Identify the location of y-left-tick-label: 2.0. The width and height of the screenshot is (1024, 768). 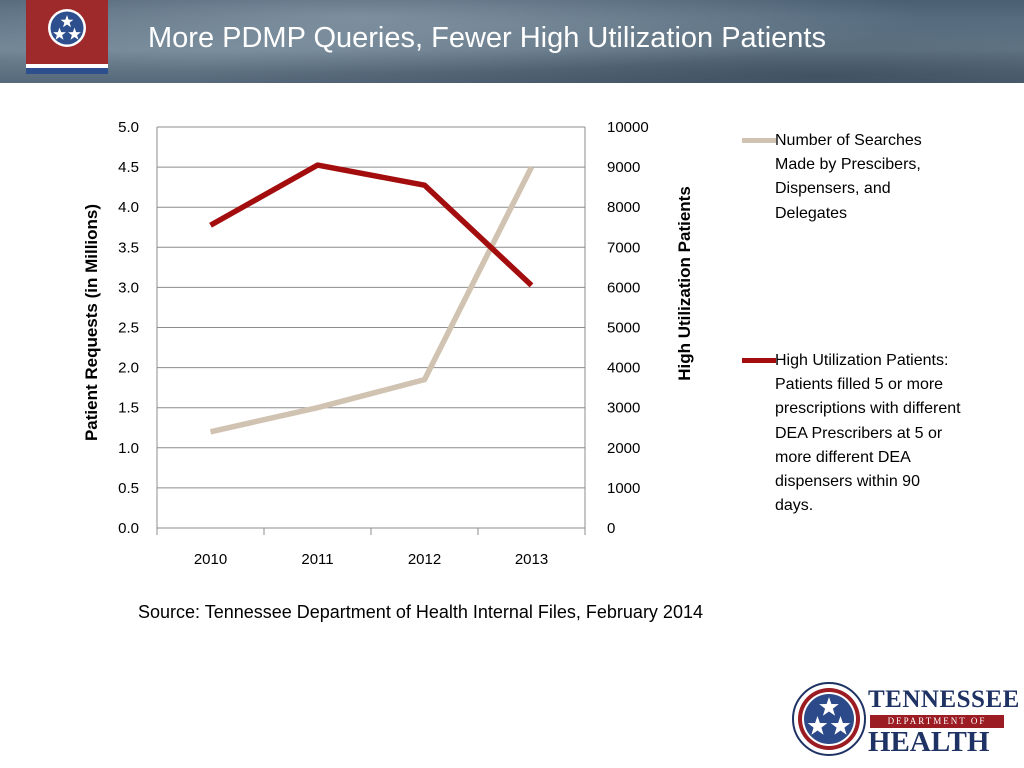
(128, 368).